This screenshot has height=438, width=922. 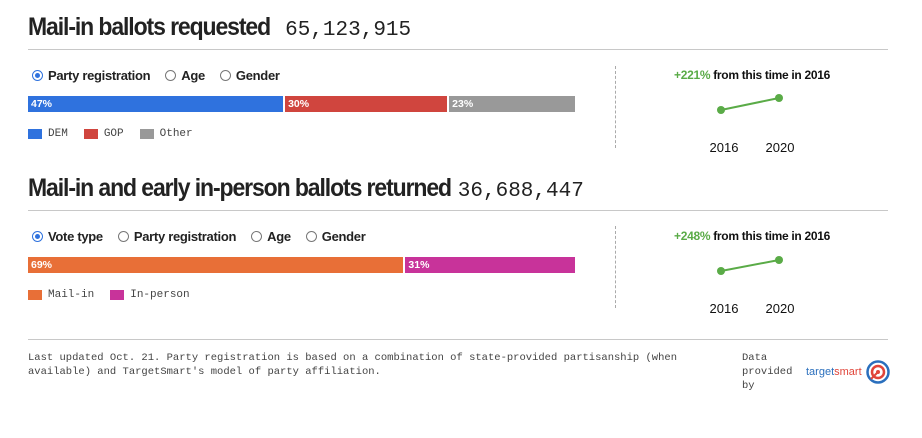 What do you see at coordinates (103, 134) in the screenshot?
I see `legend-item-gop: GOP` at bounding box center [103, 134].